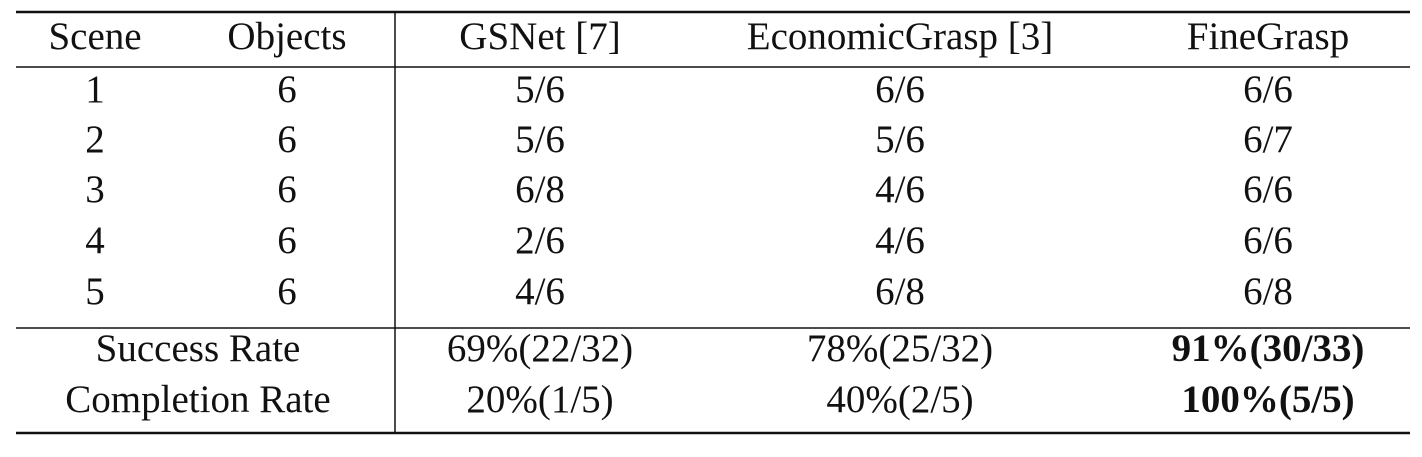 The width and height of the screenshot is (1422, 457). Describe the element at coordinates (539, 36) in the screenshot. I see `header-cell: GSNet [7]` at that location.